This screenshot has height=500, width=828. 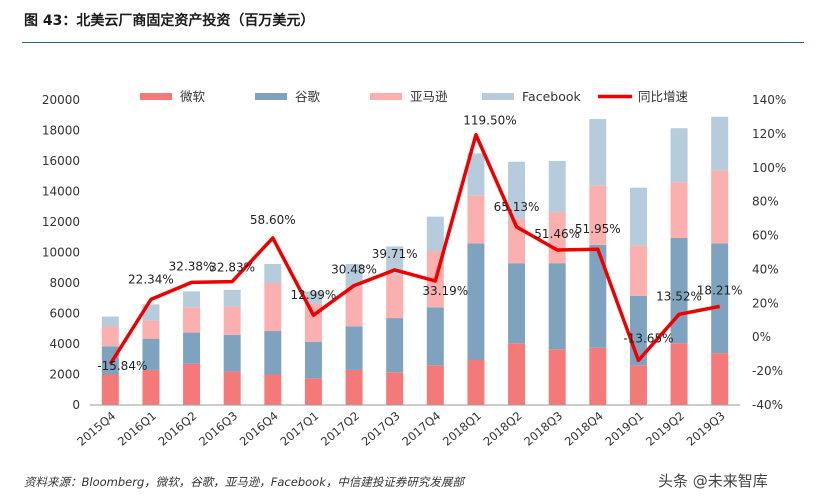 What do you see at coordinates (271, 96) in the screenshot?
I see `legend-swatch-google` at bounding box center [271, 96].